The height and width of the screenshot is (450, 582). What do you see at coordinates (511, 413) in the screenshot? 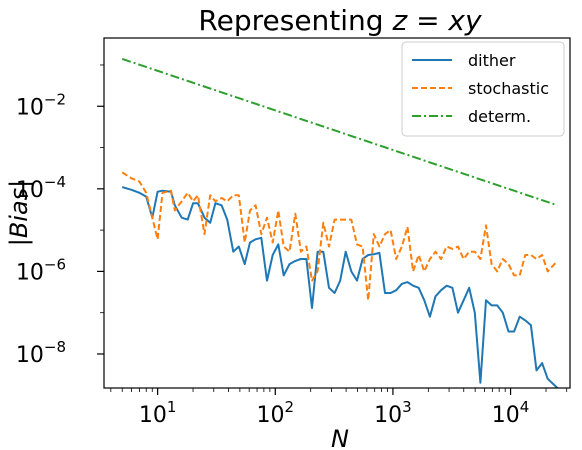
I see `x-tick-label: 10⁴` at bounding box center [511, 413].